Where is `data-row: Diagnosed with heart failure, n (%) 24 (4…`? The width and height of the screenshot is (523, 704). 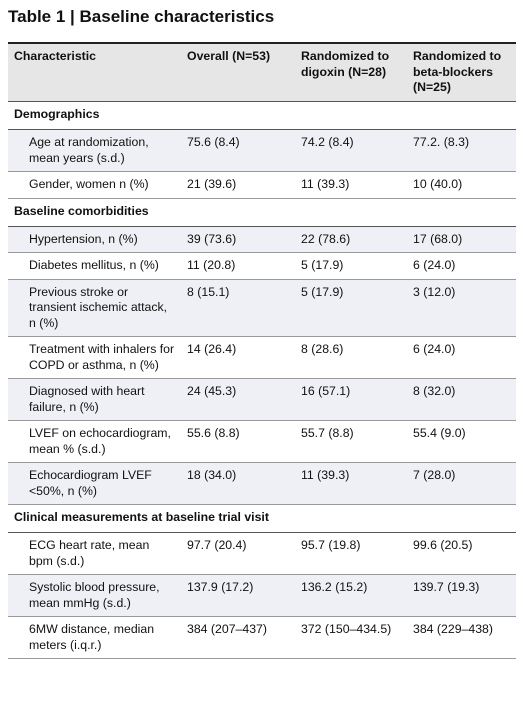 data-row: Diagnosed with heart failure, n (%) 24 (4… is located at coordinates (262, 399).